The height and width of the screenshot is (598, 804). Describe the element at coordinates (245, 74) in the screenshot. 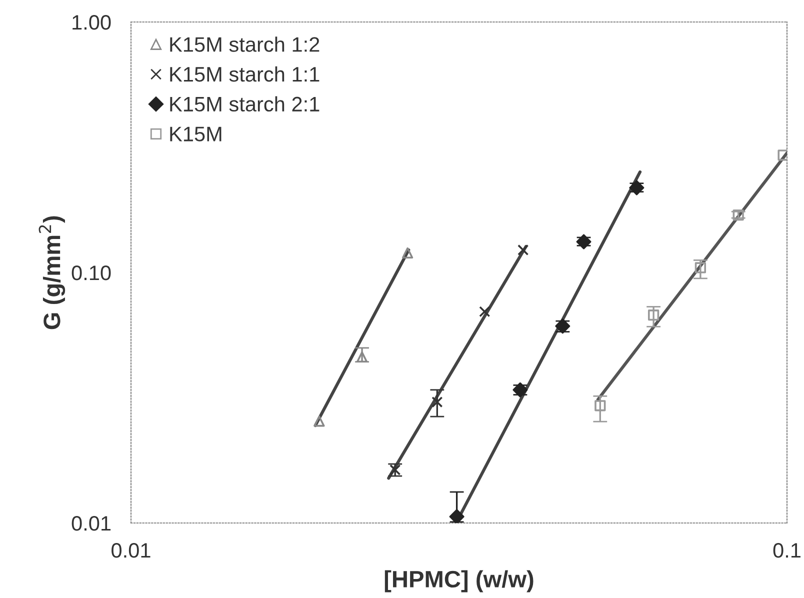

I see `legend-label: K15M starch 1:1` at that location.